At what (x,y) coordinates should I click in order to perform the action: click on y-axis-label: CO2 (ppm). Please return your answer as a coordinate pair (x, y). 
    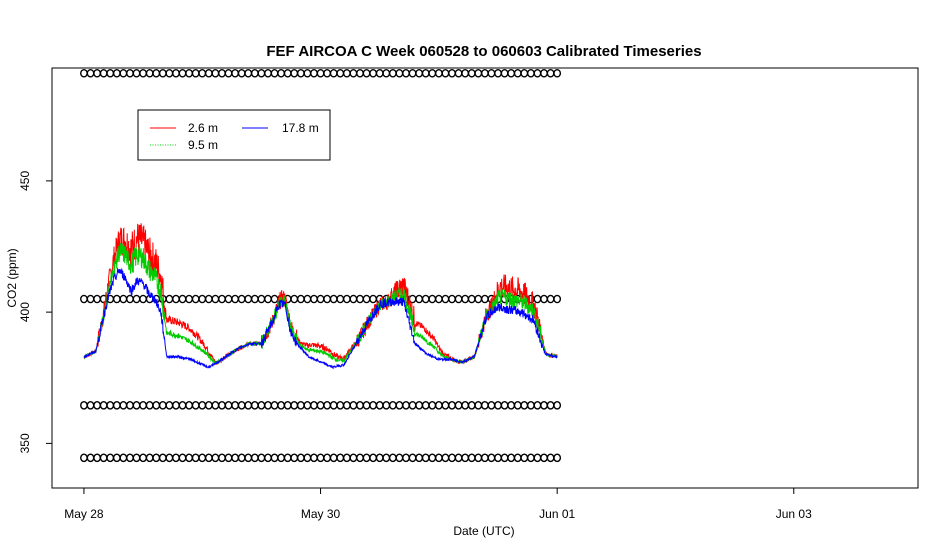
    Looking at the image, I should click on (12, 277).